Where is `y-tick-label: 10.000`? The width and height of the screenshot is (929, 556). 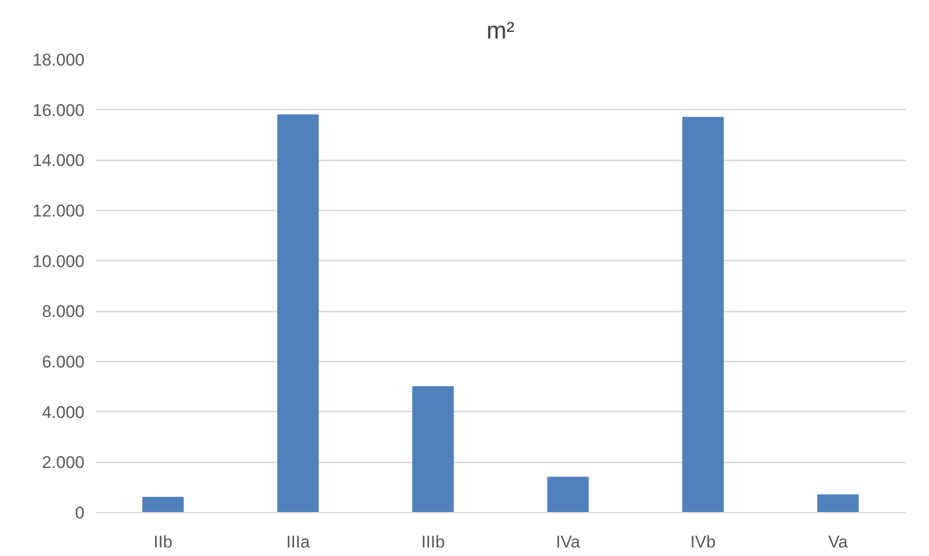
y-tick-label: 10.000 is located at coordinates (58, 261).